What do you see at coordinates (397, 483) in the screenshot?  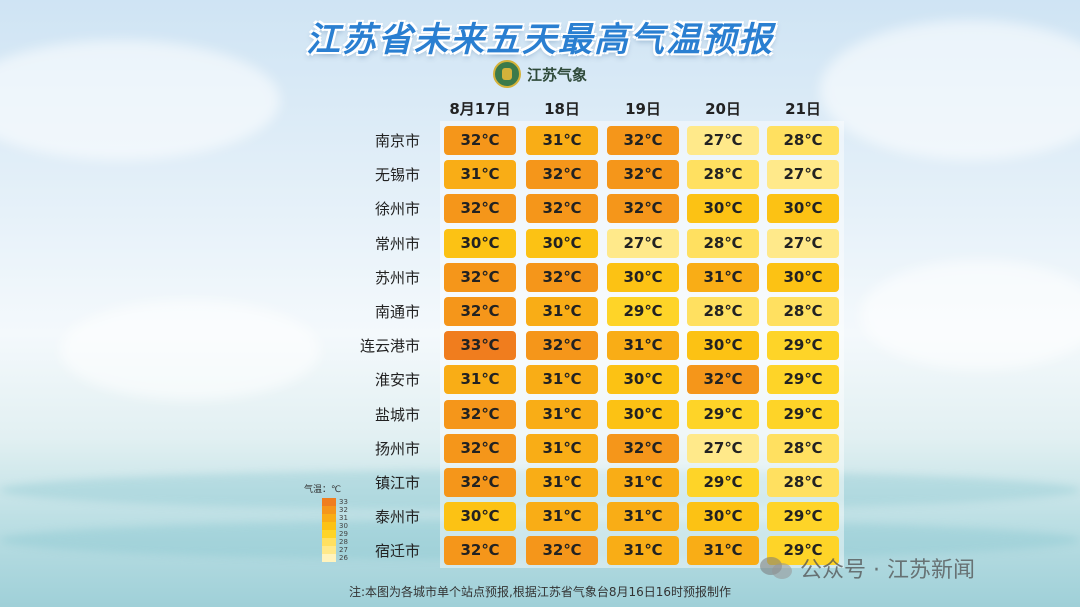 I see `city-label: 镇江市` at bounding box center [397, 483].